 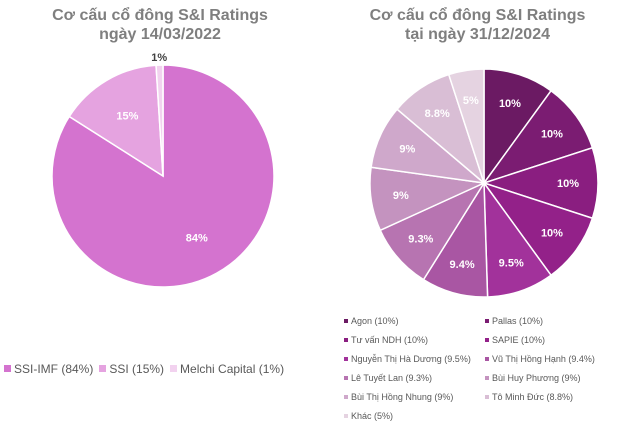 What do you see at coordinates (510, 104) in the screenshot?
I see `pie2-data-label-0: 10%` at bounding box center [510, 104].